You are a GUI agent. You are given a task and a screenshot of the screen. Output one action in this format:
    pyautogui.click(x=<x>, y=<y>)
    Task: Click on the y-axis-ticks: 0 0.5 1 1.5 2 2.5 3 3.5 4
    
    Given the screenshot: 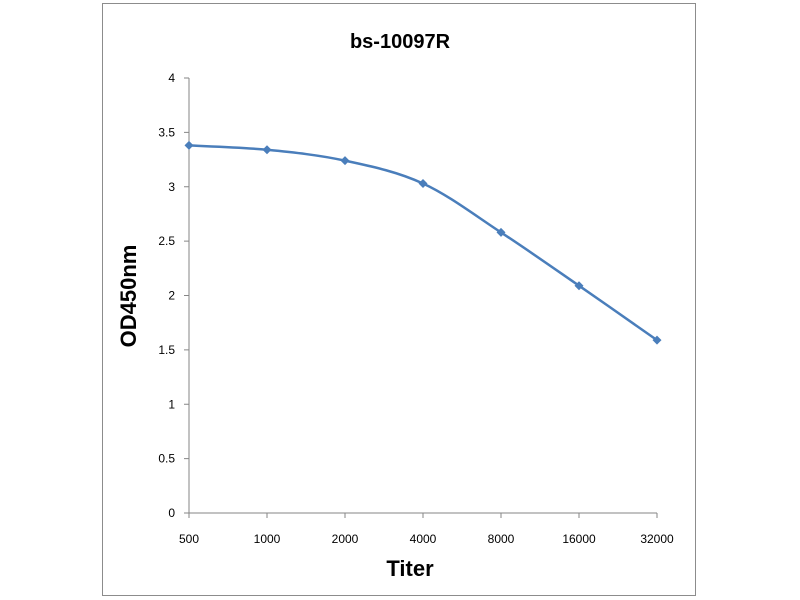 What is the action you would take?
    pyautogui.click(x=173, y=295)
    